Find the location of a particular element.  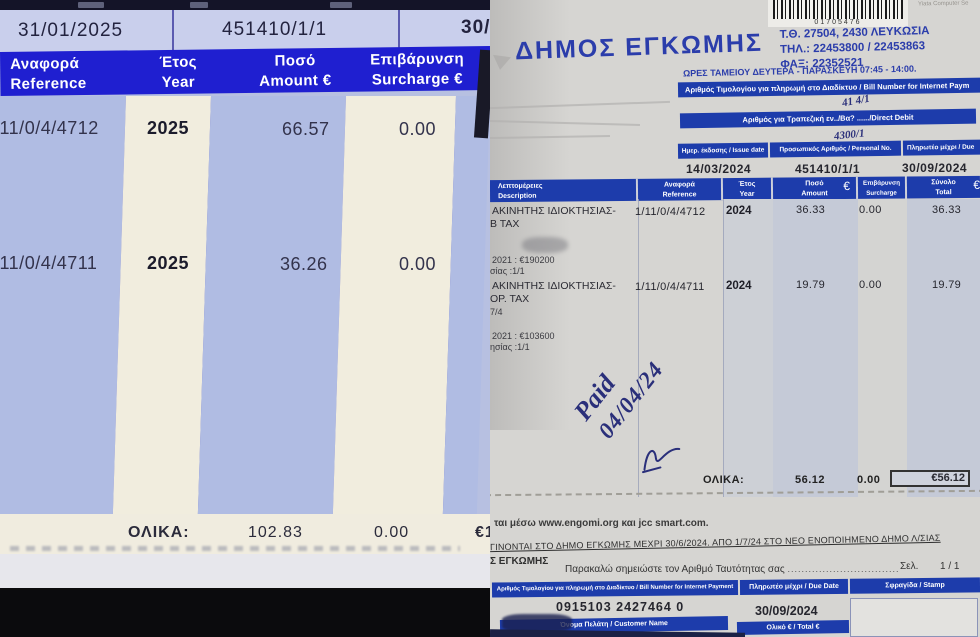

row-total: 36.33 is located at coordinates (947, 210).